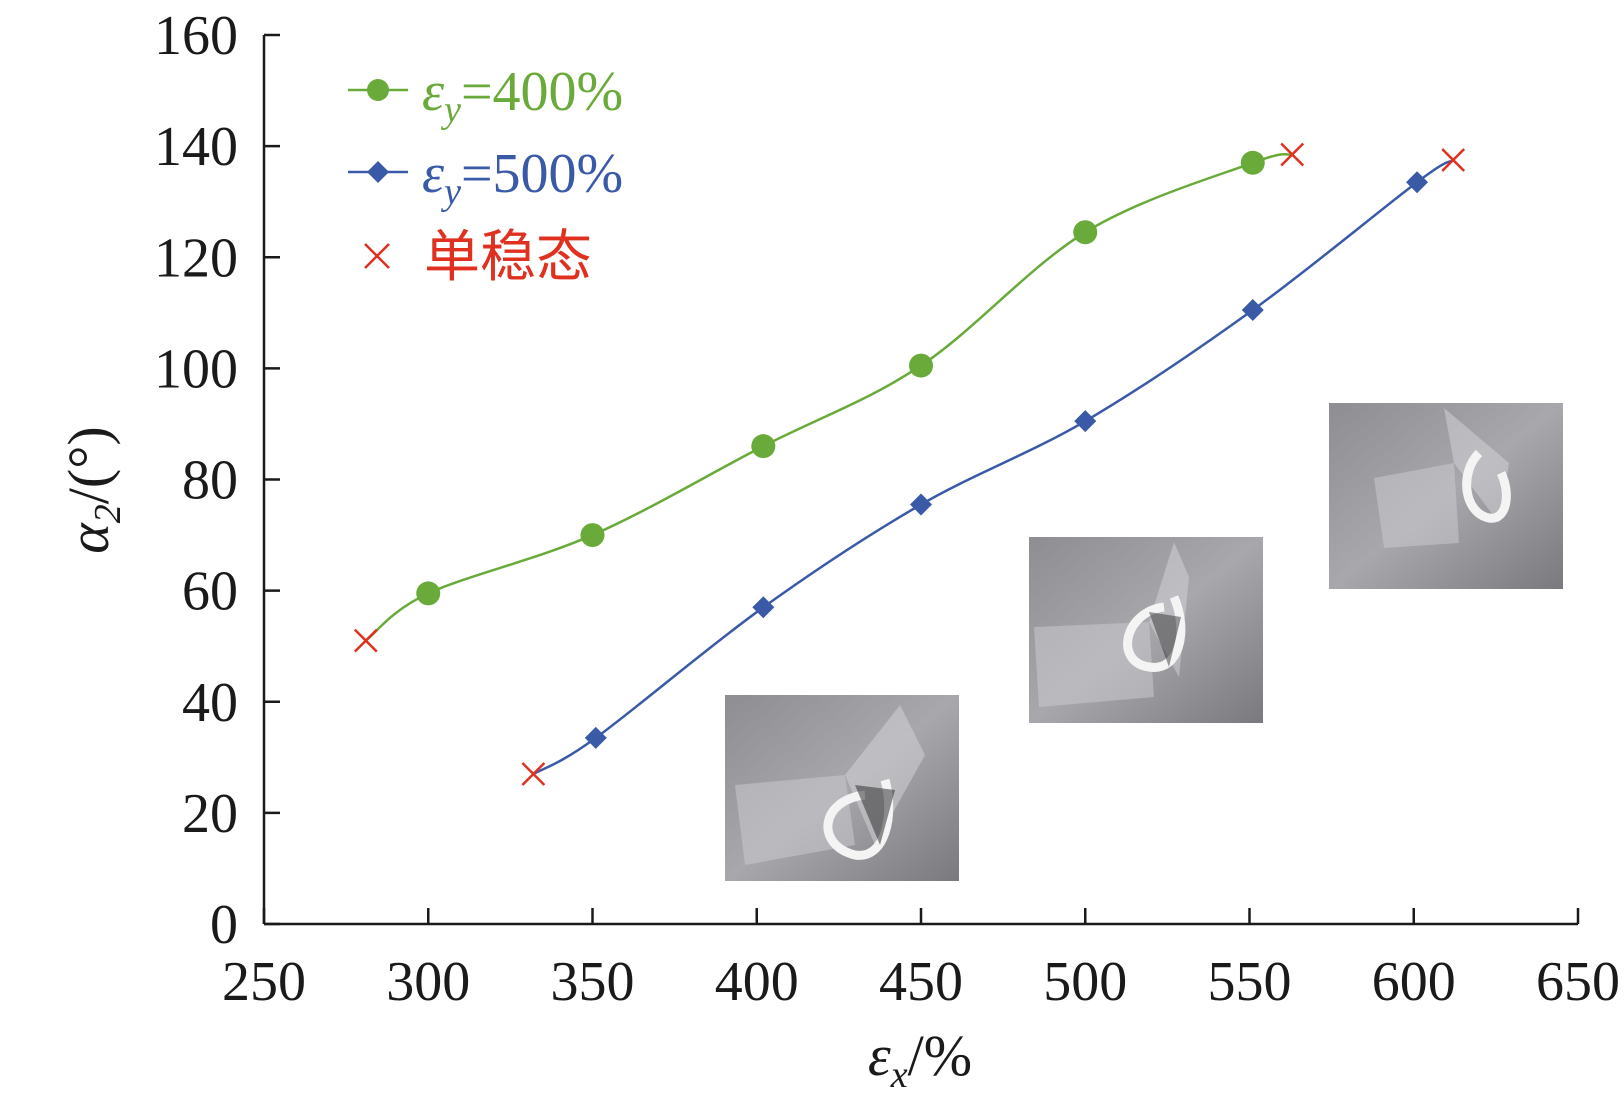 The height and width of the screenshot is (1116, 1624). Describe the element at coordinates (1578, 982) in the screenshot. I see `x-tick-label: 650` at that location.